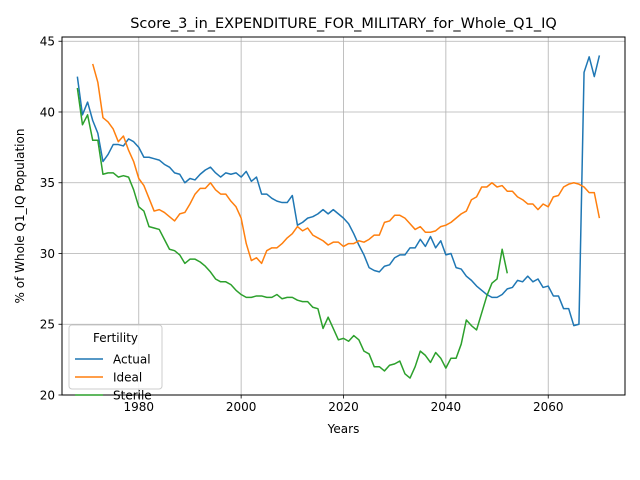 This screenshot has width=640, height=480. I want to click on y-tick-label: 45, so click(47, 42).